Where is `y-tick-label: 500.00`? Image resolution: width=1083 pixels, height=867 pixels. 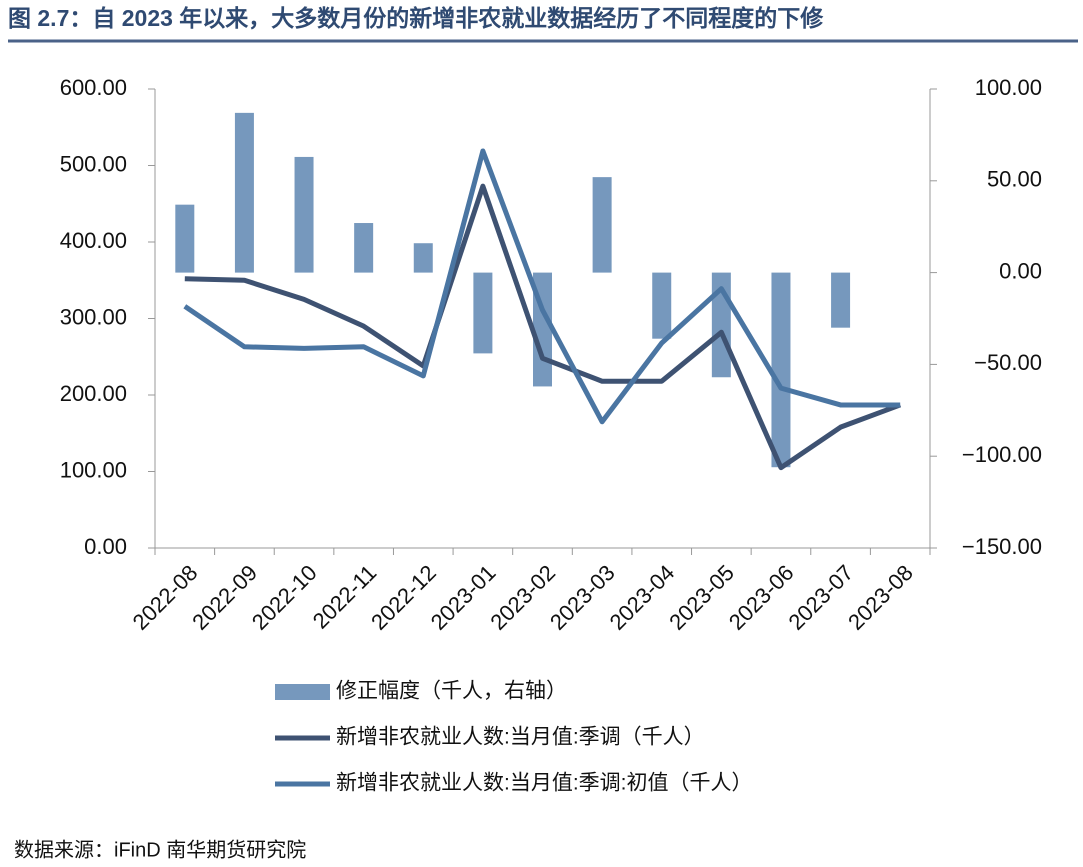
y-tick-label: 500.00 is located at coordinates (93, 163).